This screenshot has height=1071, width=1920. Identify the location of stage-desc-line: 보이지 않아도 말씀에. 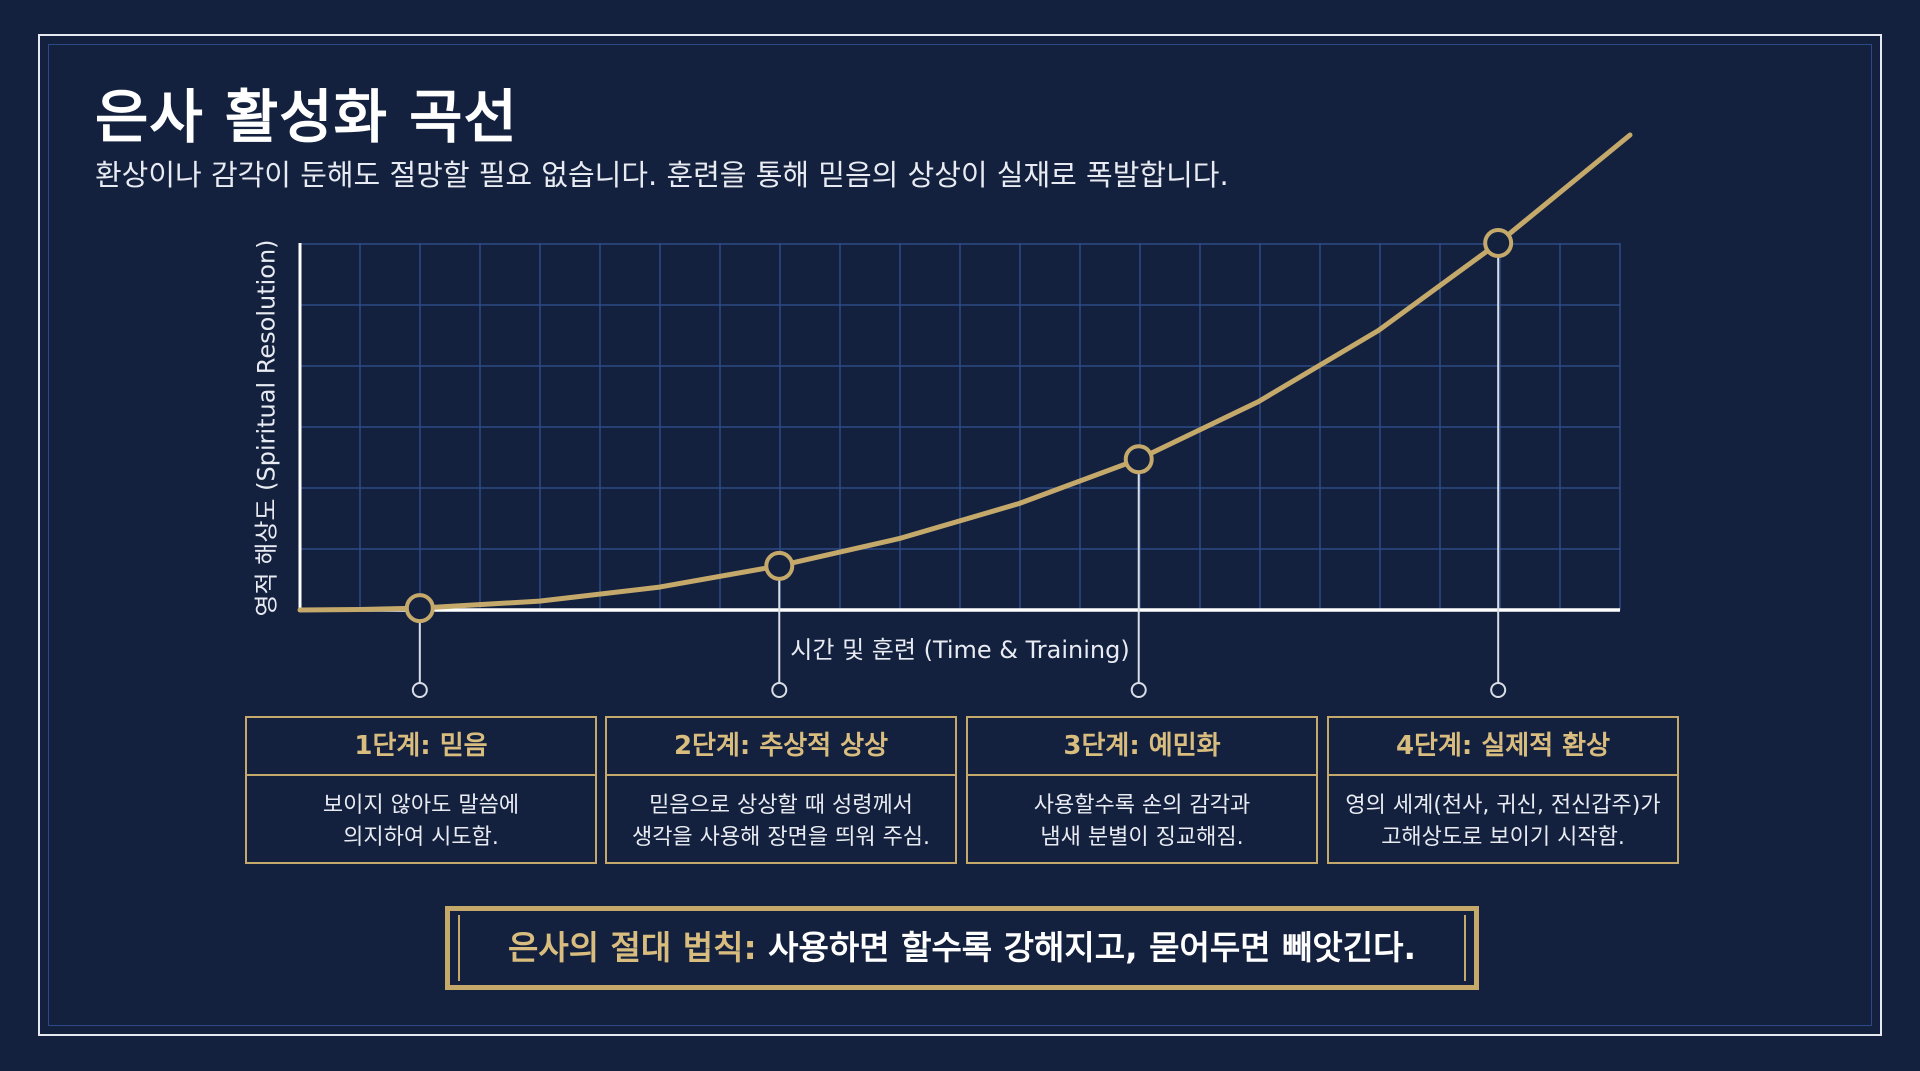
(421, 805).